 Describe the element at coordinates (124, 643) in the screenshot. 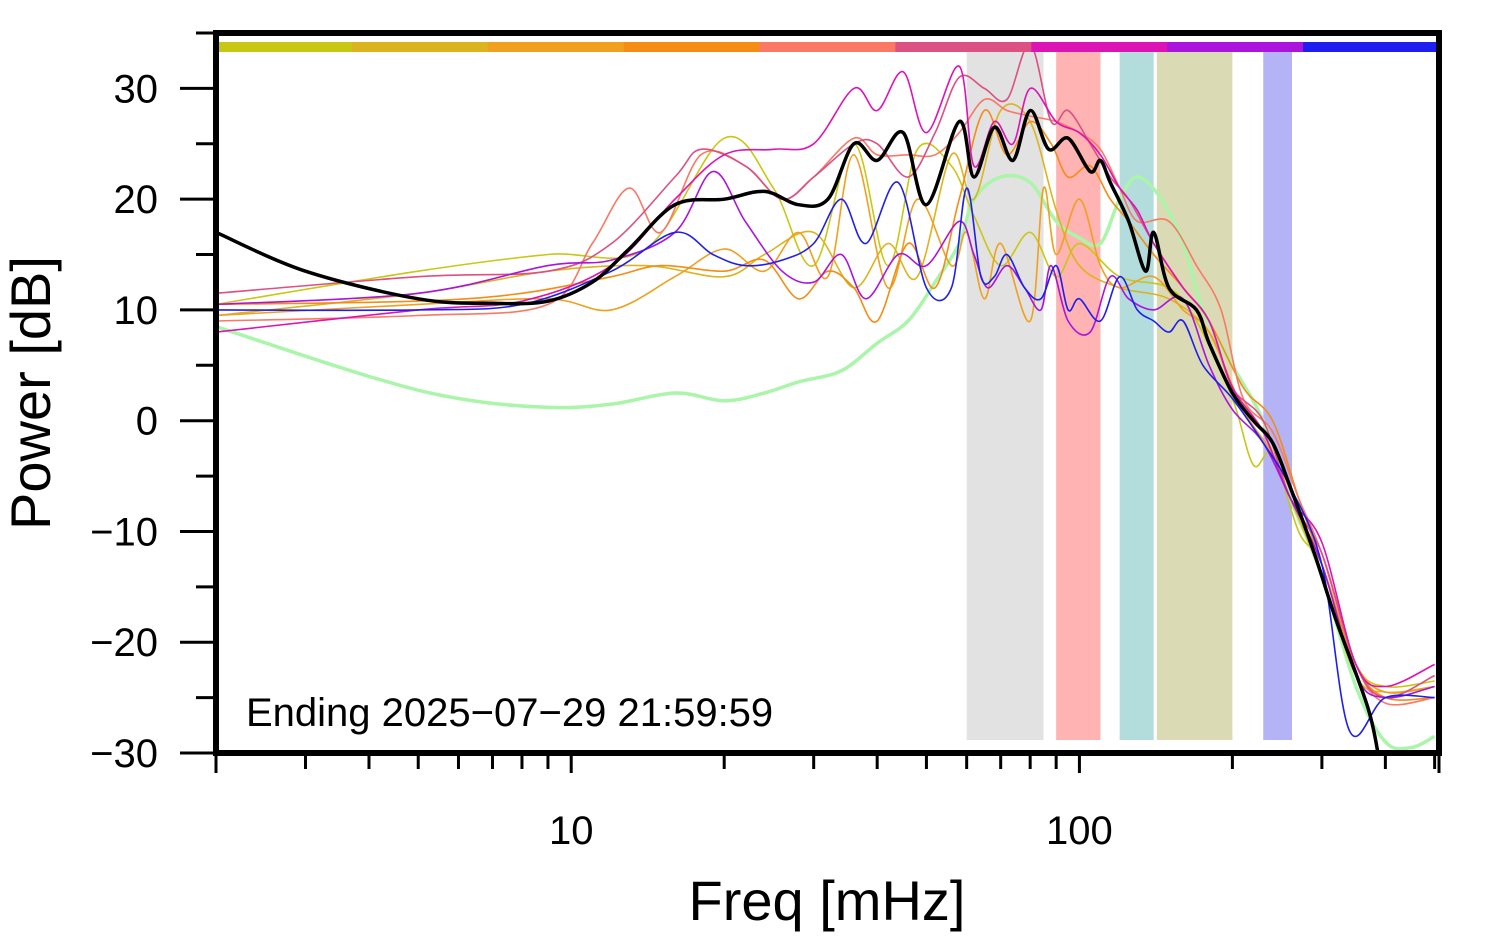

I see `y-tick-label: −20` at that location.